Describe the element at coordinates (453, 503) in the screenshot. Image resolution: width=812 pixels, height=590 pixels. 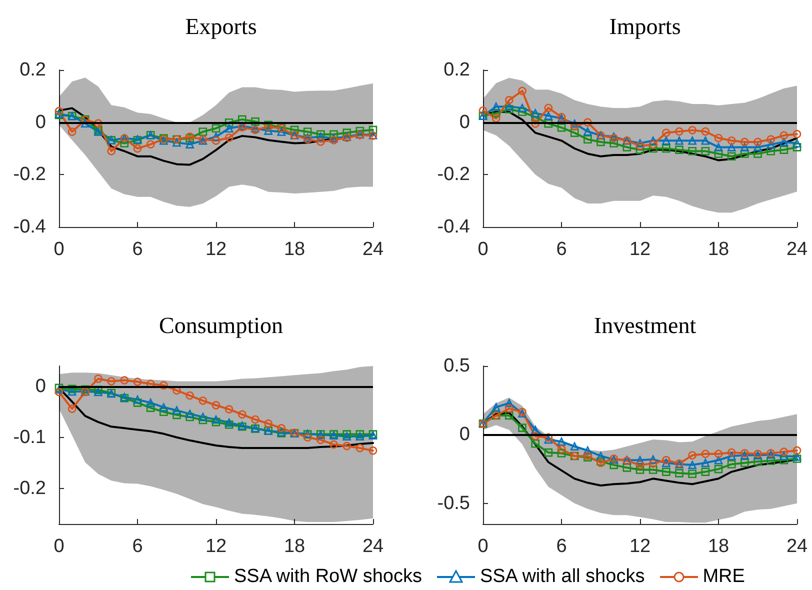
I see `y-tick-label: -0.5` at that location.